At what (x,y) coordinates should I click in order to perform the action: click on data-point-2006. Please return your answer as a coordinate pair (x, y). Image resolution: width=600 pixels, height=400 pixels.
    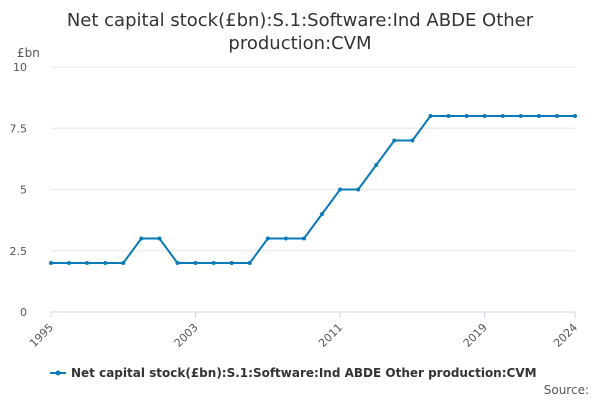
    Looking at the image, I should click on (249, 263).